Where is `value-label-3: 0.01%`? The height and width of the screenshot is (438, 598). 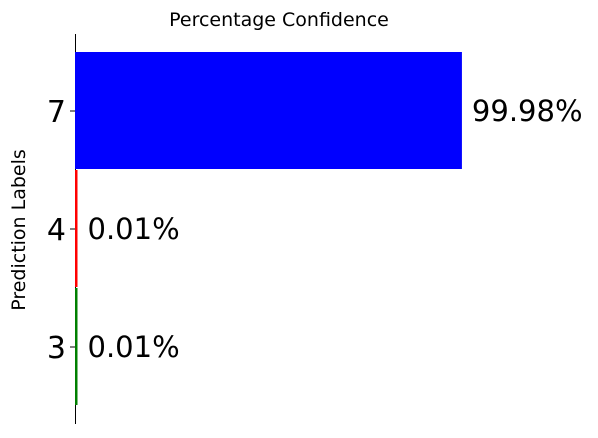 value-label-3: 0.01% is located at coordinates (134, 347).